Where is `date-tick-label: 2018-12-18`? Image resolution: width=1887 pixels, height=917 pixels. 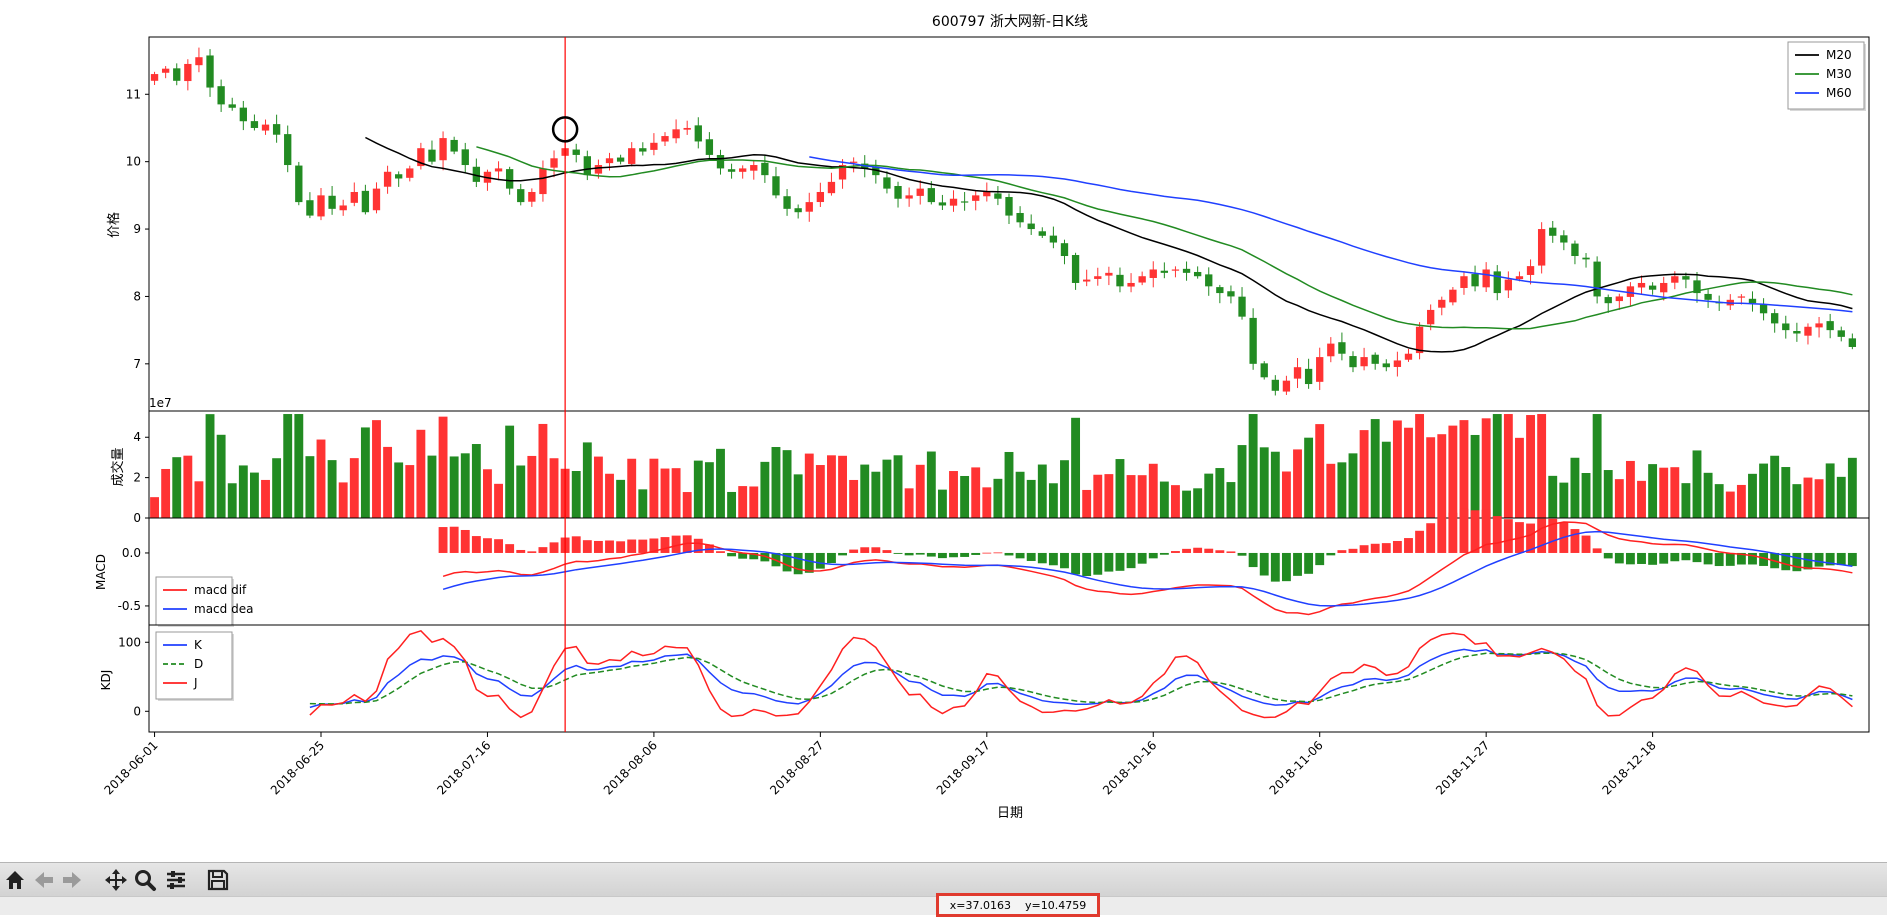 date-tick-label: 2018-12-18 is located at coordinates (1629, 767).